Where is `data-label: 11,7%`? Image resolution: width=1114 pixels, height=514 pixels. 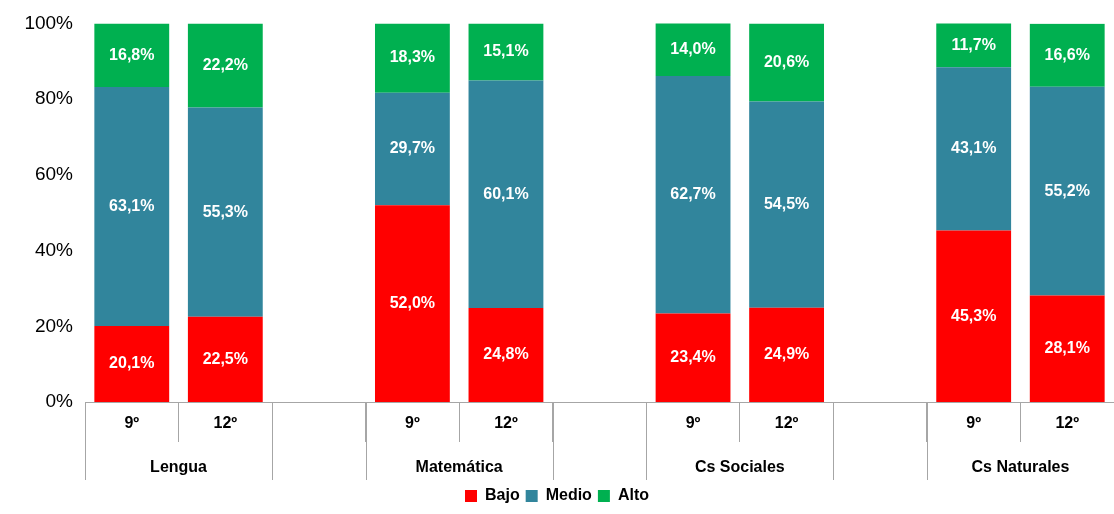
data-label: 11,7% is located at coordinates (973, 44).